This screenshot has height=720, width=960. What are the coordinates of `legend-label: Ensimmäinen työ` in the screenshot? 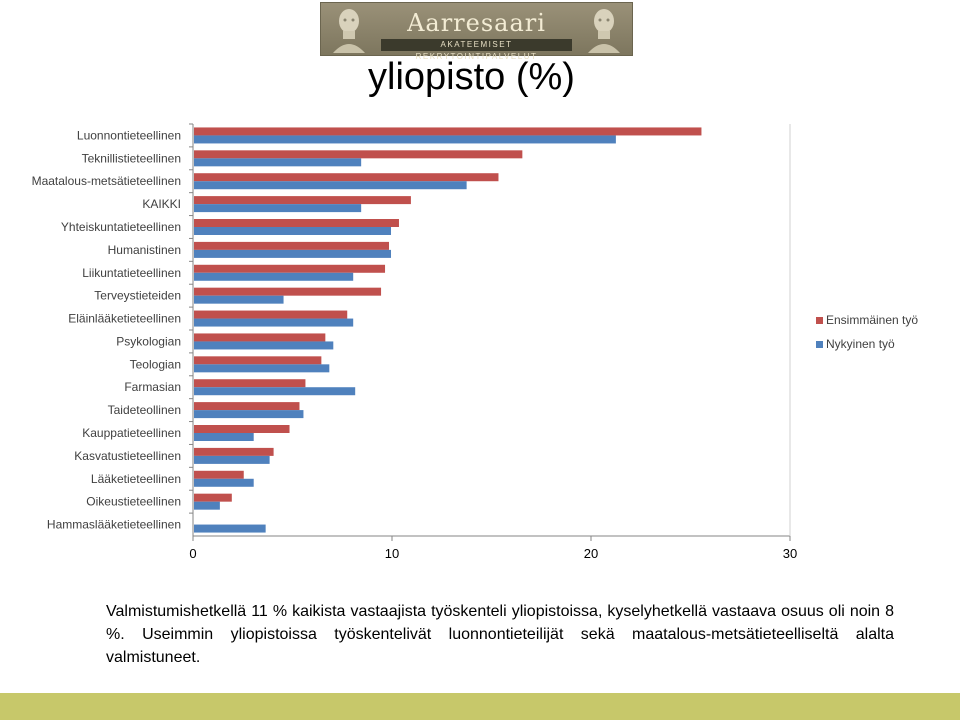 It's located at (872, 320).